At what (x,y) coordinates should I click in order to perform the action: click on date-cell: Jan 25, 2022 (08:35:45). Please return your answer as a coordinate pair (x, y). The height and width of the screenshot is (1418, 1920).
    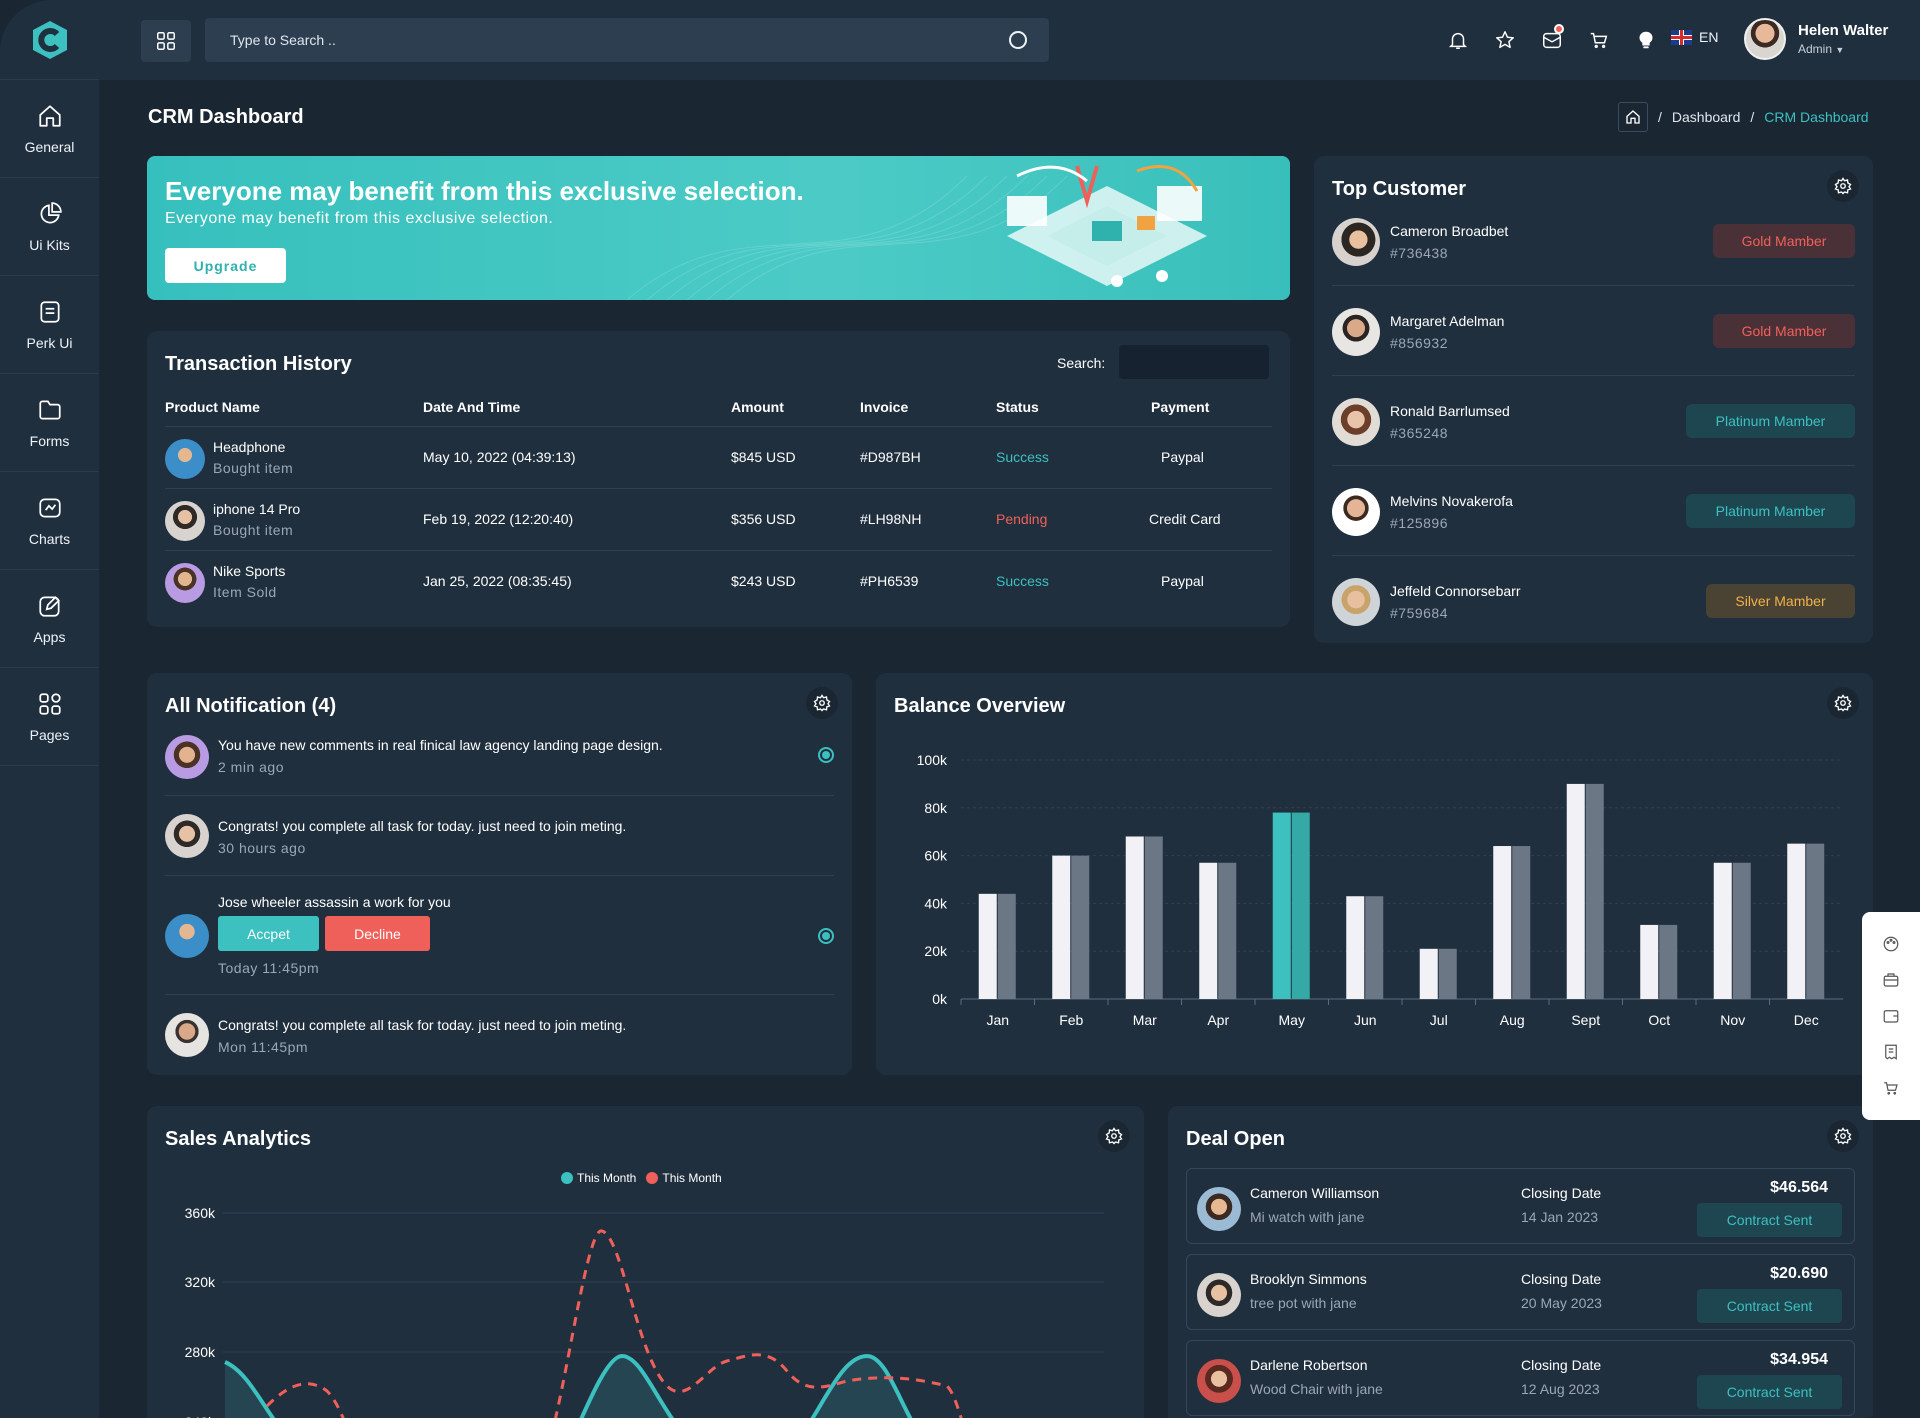
    Looking at the image, I should click on (497, 581).